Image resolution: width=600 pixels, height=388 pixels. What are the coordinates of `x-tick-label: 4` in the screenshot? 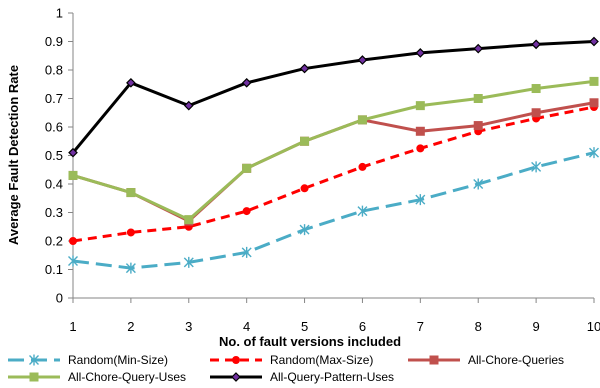 It's located at (246, 326).